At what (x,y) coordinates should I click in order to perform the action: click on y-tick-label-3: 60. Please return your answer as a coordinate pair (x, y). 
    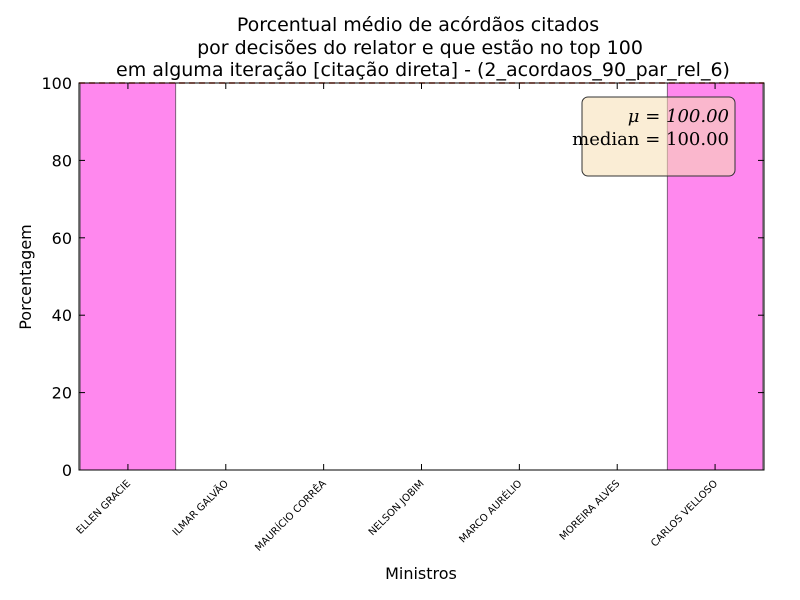
    Looking at the image, I should click on (62, 238).